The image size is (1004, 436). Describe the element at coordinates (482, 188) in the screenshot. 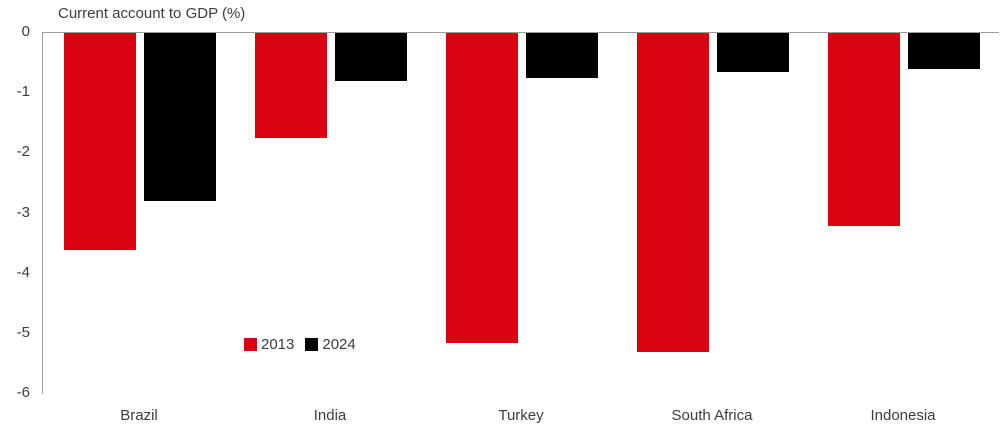

I see `bar-2013-turkey` at that location.